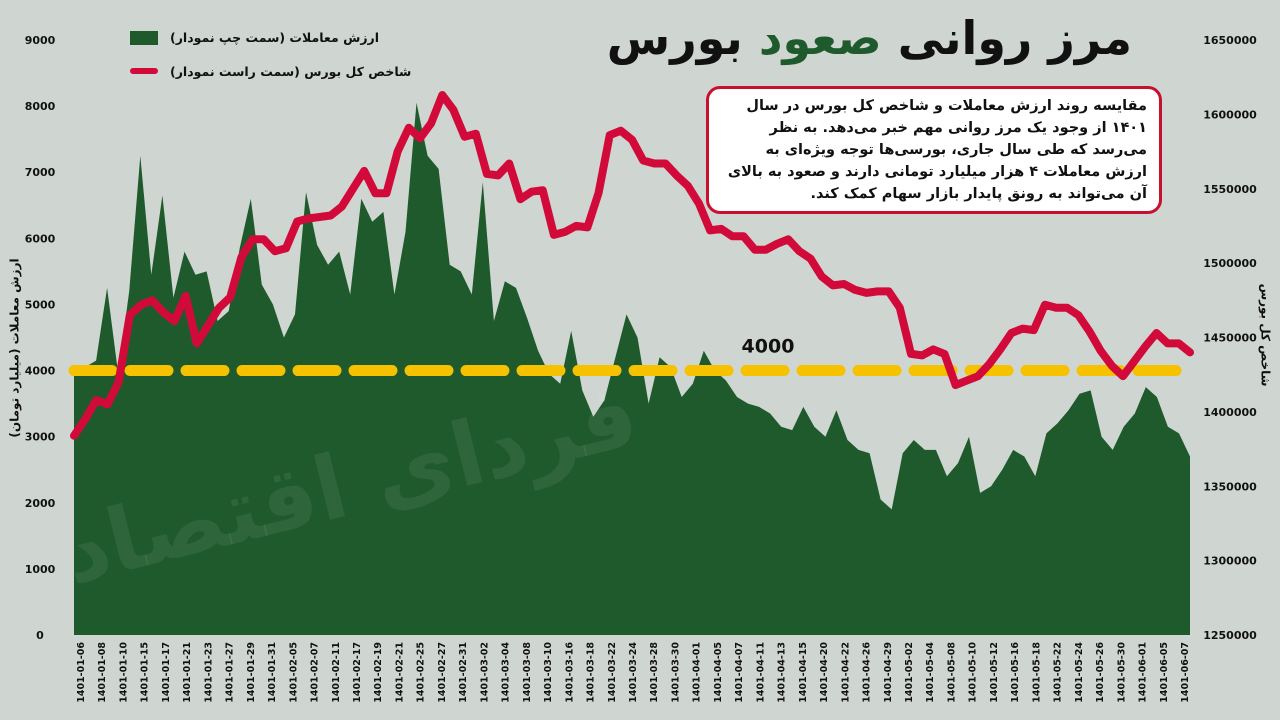  What do you see at coordinates (682, 38) in the screenshot?
I see `title-part-3: بورس` at bounding box center [682, 38].